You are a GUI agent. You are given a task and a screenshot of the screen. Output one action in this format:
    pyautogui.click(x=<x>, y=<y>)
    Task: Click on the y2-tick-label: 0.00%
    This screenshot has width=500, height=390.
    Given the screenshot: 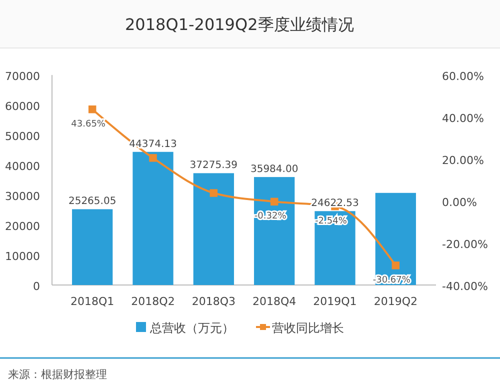 What is the action you would take?
    pyautogui.click(x=459, y=202)
    